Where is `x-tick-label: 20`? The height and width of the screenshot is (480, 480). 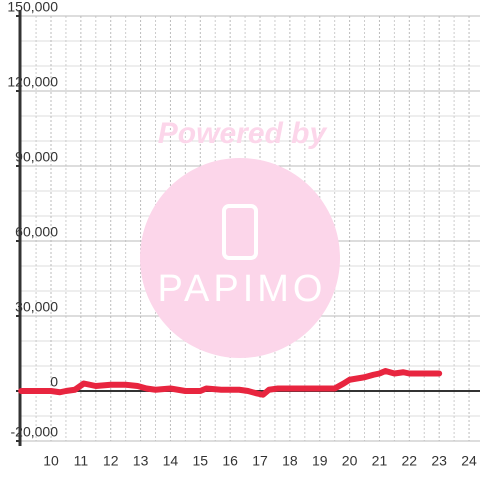
x-tick-label: 20 is located at coordinates (350, 461).